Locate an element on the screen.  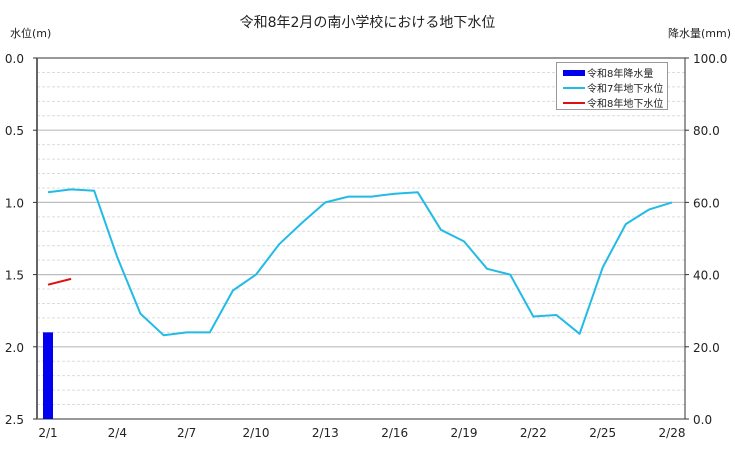
rainfall-bar is located at coordinates (48, 375).